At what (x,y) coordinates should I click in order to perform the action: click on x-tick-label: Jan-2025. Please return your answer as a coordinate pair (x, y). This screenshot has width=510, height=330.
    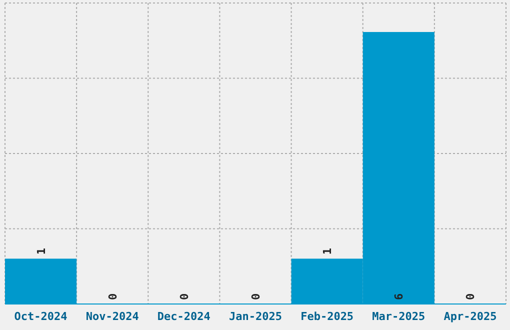
    Looking at the image, I should click on (255, 316).